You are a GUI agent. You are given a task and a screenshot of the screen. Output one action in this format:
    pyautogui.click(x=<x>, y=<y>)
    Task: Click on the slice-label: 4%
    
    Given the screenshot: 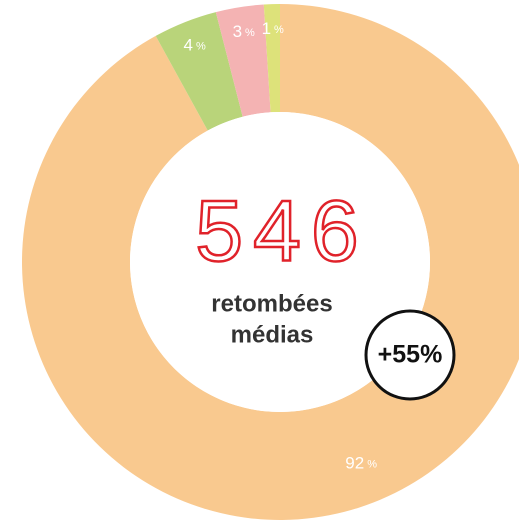 What is the action you would take?
    pyautogui.click(x=194, y=45)
    